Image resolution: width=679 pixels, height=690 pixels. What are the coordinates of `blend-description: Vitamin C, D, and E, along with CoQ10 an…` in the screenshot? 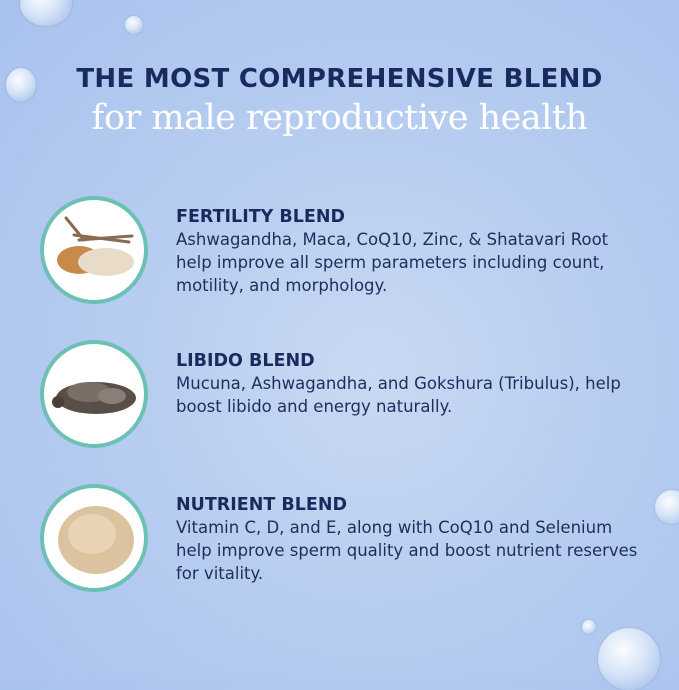 It's located at (407, 550).